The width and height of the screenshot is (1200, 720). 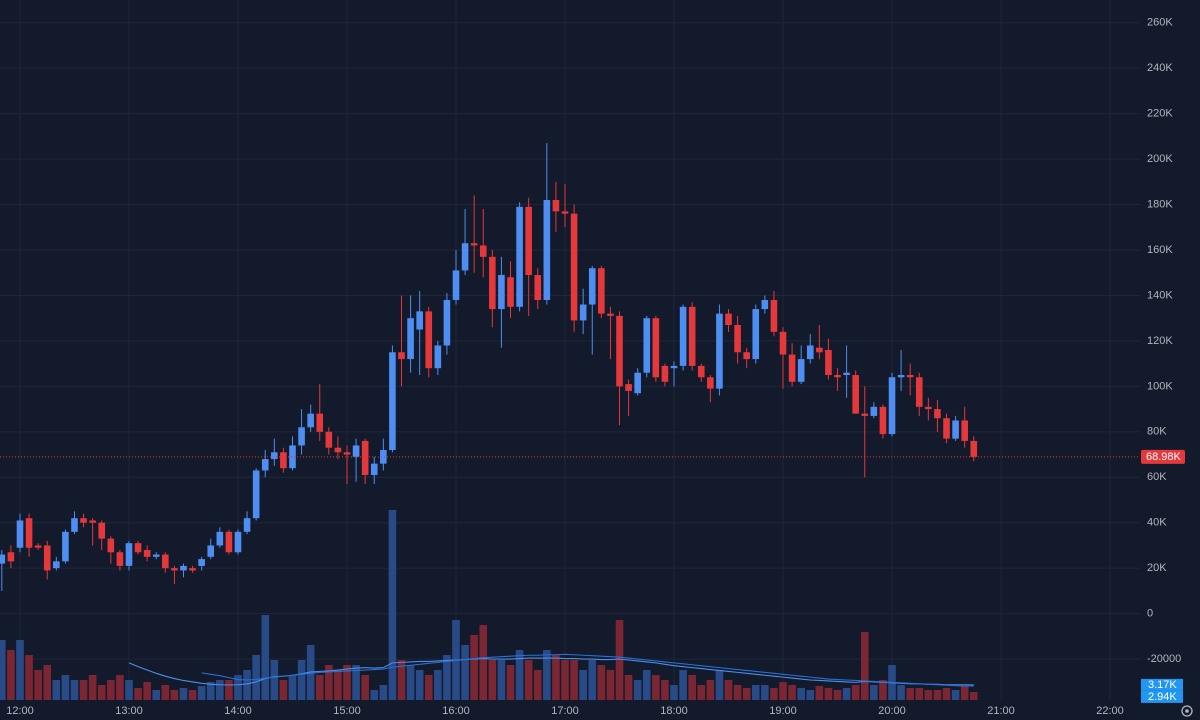 What do you see at coordinates (1160, 341) in the screenshot?
I see `y-tick-label: 120K` at bounding box center [1160, 341].